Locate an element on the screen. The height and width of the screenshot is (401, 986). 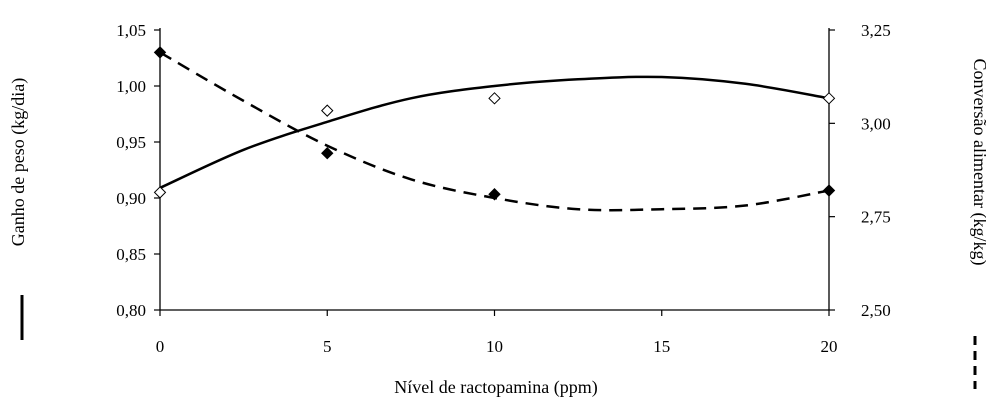
y-axis-right-title: Conversão alimentar (kg/kg) is located at coordinates (977, 162).